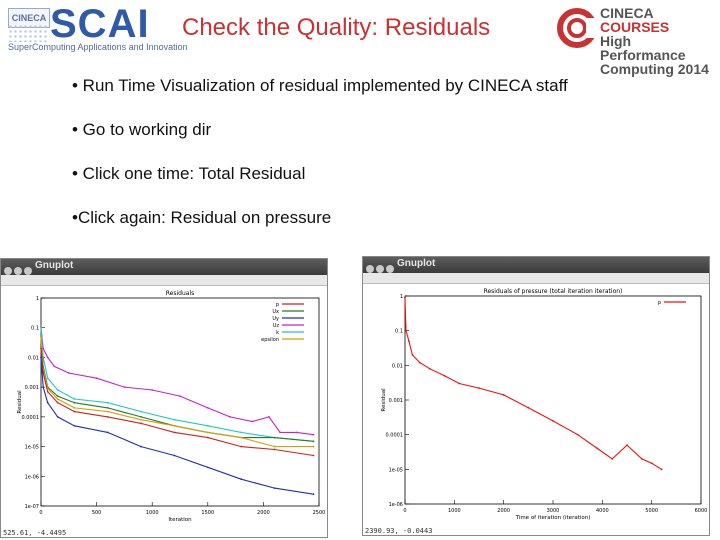  What do you see at coordinates (28, 33) in the screenshot?
I see `logo-dot-pattern` at bounding box center [28, 33].